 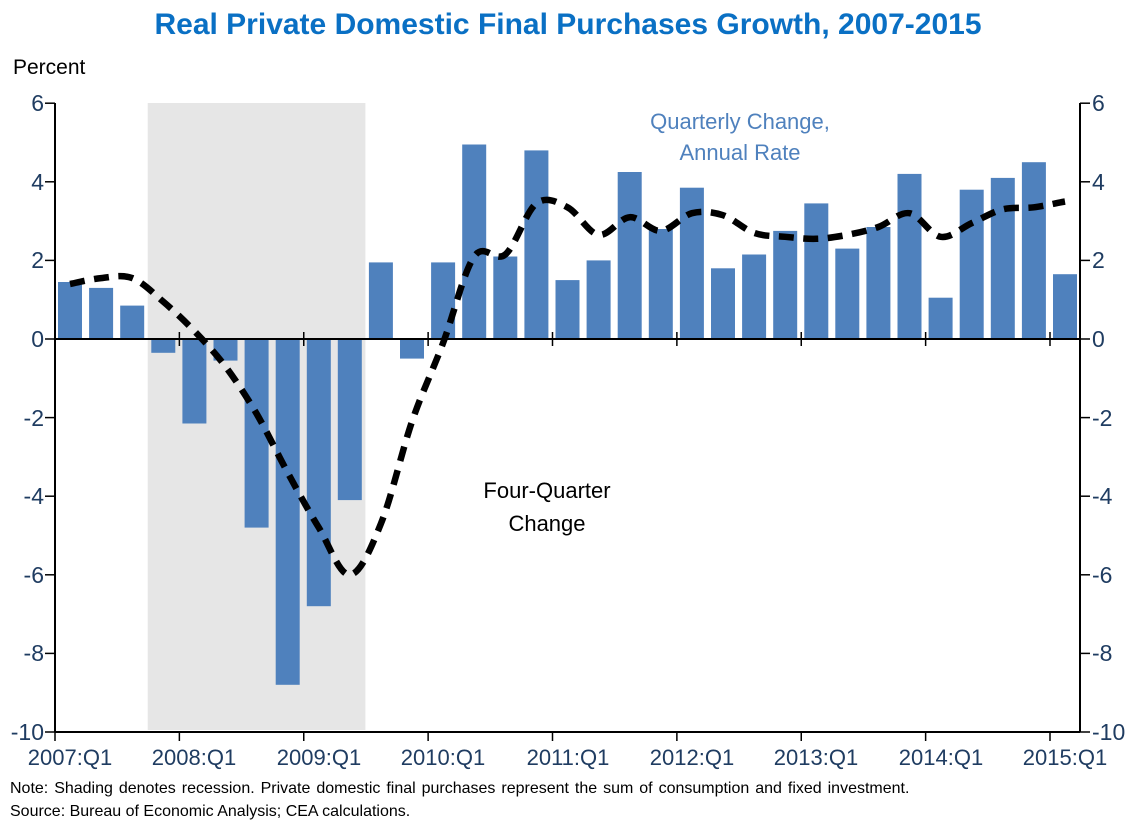 I want to click on y-tick-label-right: 4, so click(x=1098, y=182).